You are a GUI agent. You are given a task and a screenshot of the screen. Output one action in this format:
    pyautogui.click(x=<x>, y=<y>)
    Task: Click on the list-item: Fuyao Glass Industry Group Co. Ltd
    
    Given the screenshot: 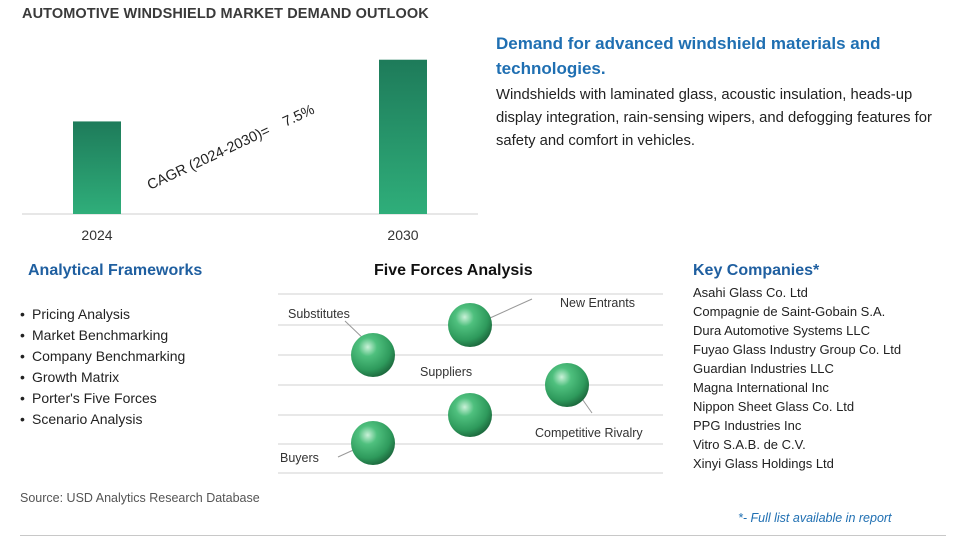 What is the action you would take?
    pyautogui.click(x=797, y=349)
    